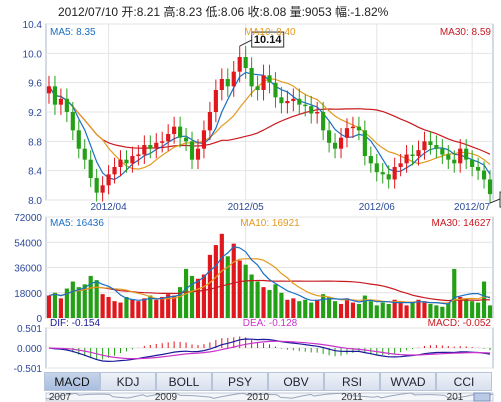 The image size is (501, 402). I want to click on timeline-window-handle, so click(482, 397).